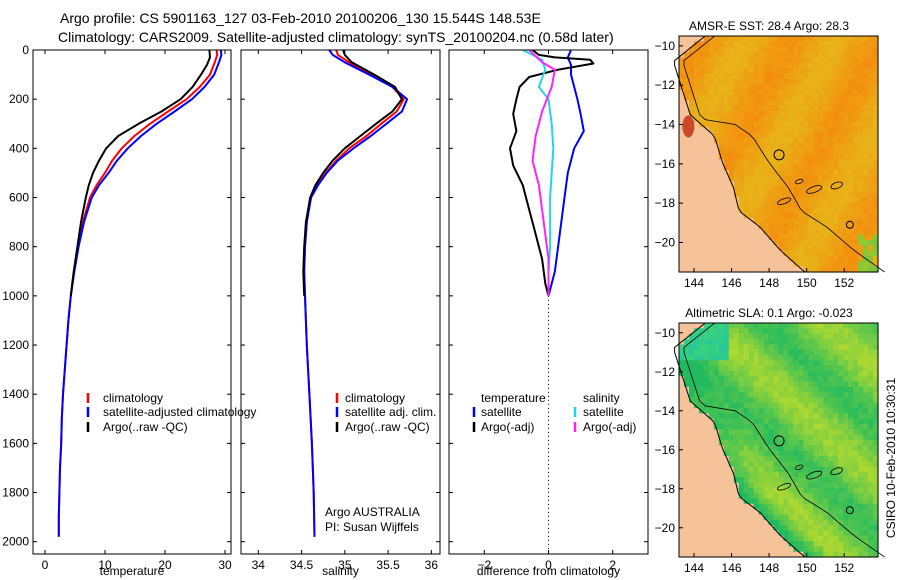  I want to click on argo-australia-annotation: Argo AUSTRALIA, so click(372, 512).